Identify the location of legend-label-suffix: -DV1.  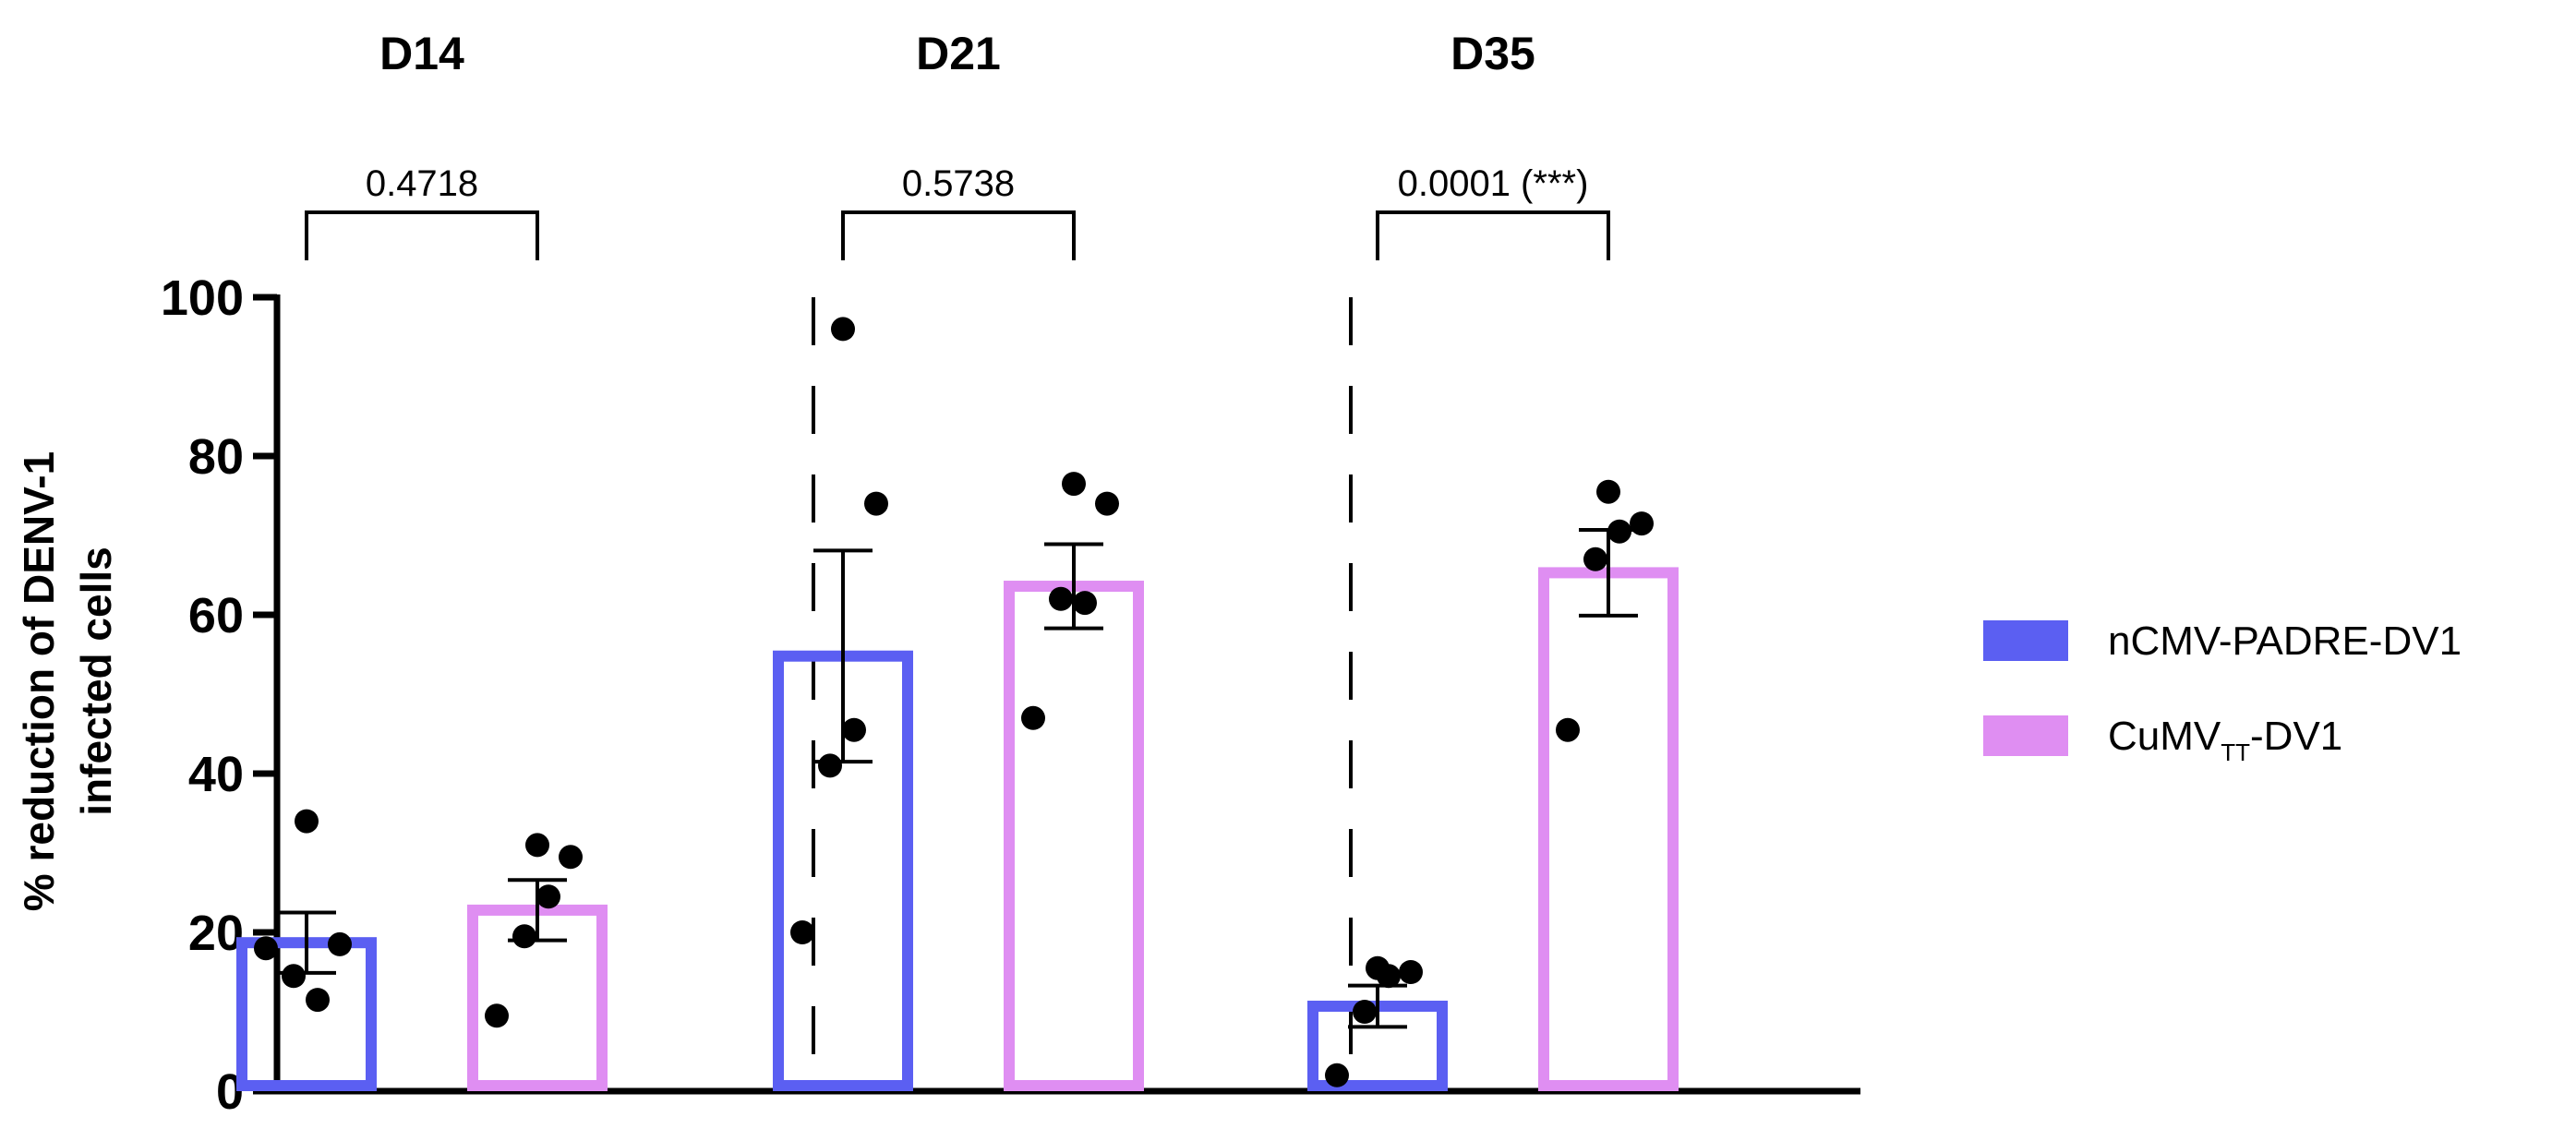
(2296, 736).